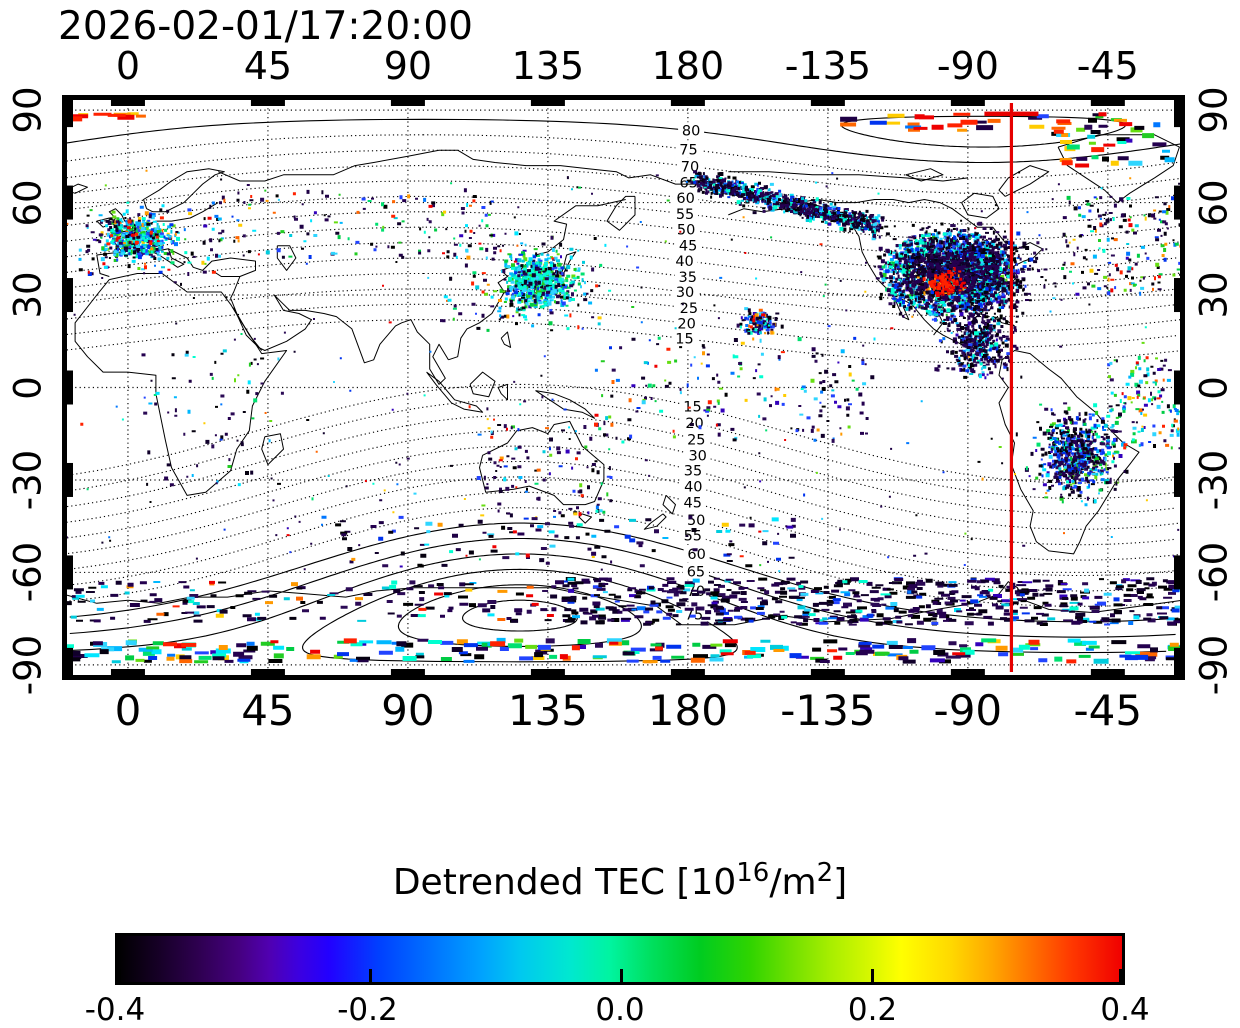  I want to click on lon-tick-label-top: -45, so click(1107, 66).